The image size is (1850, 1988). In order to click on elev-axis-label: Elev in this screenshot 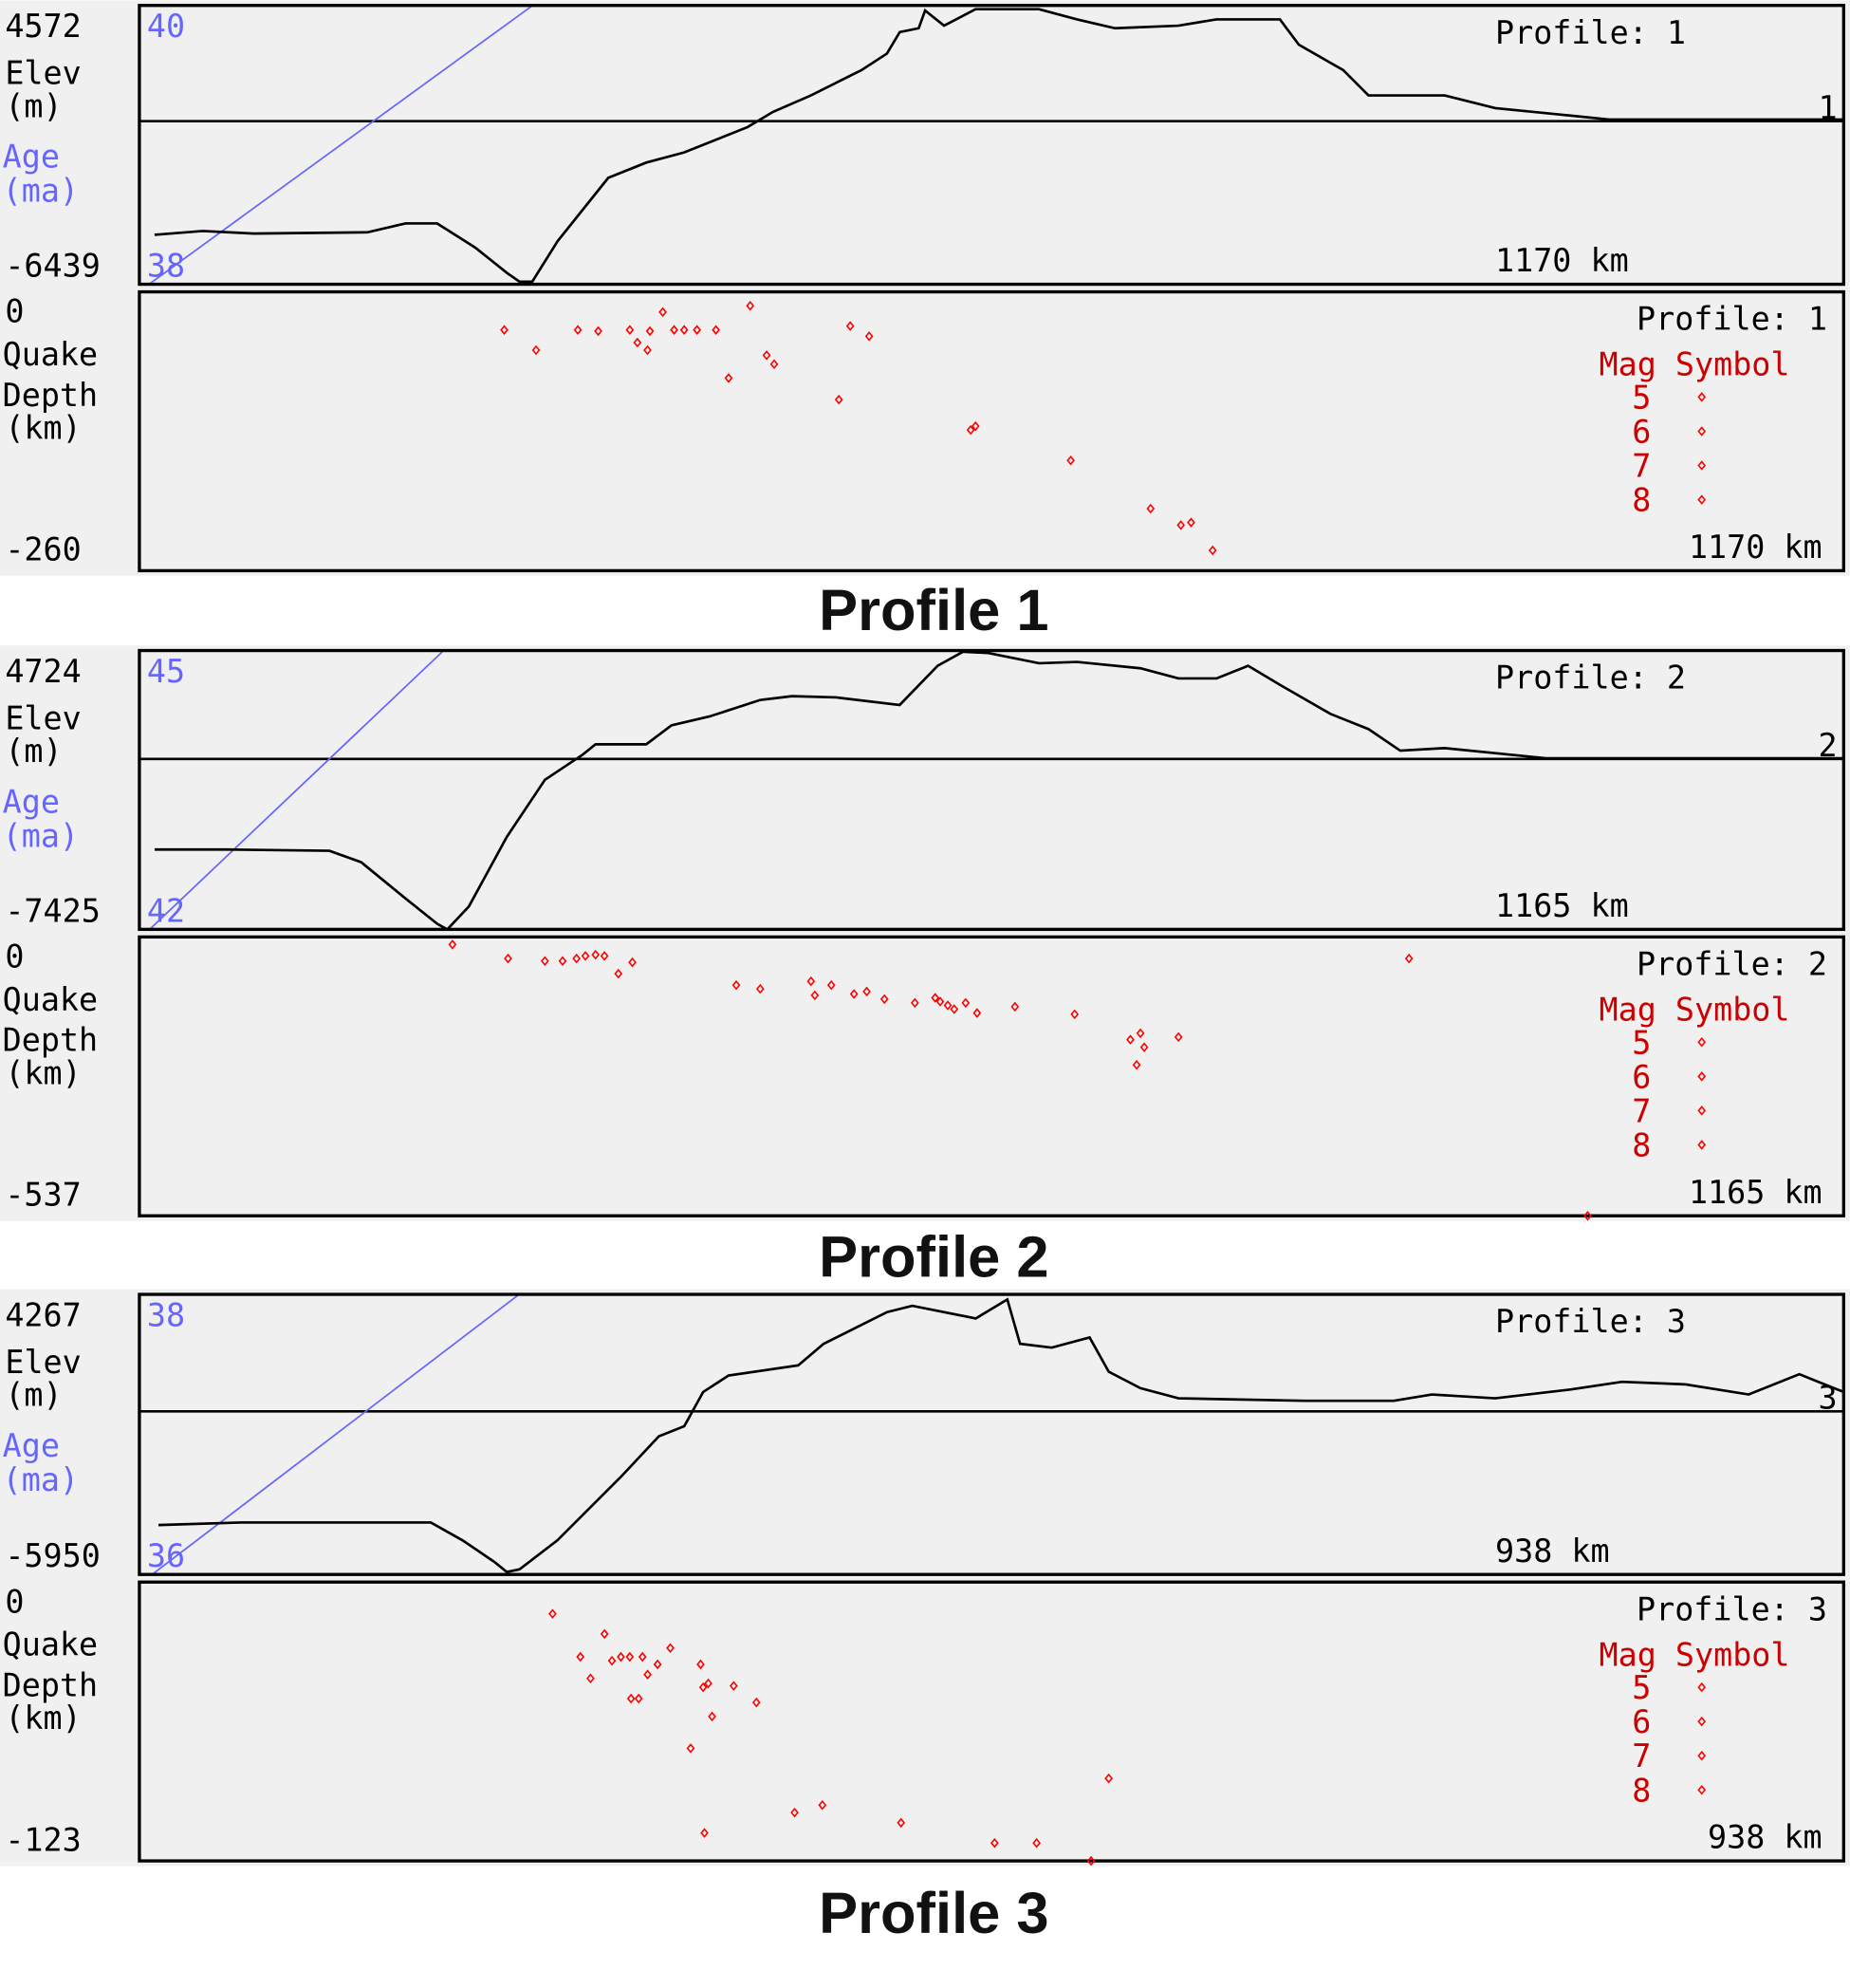, I will do `click(43, 73)`.